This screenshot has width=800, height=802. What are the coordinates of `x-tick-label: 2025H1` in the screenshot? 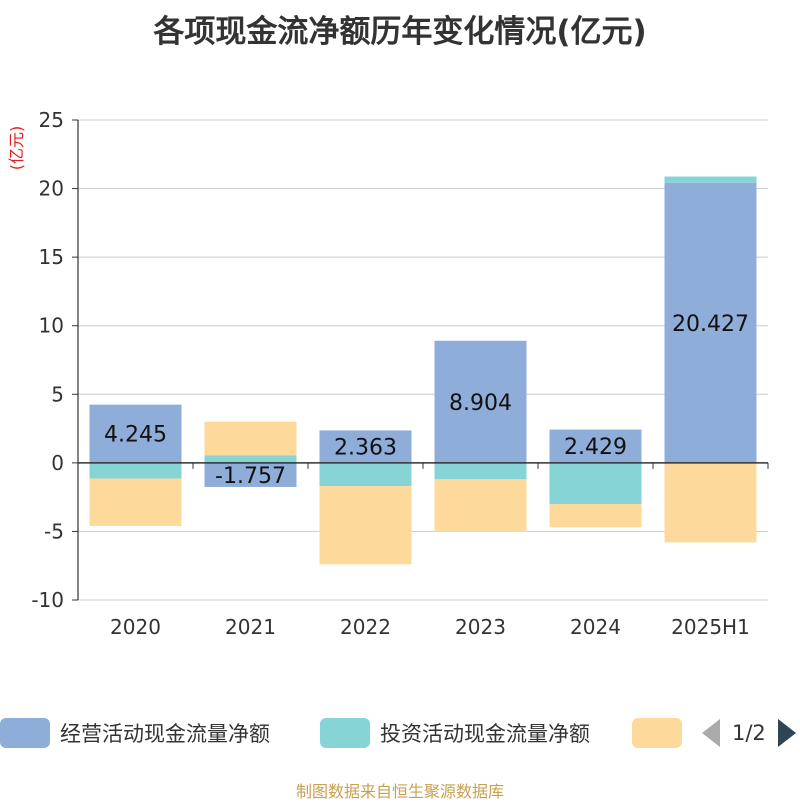 It's located at (710, 627).